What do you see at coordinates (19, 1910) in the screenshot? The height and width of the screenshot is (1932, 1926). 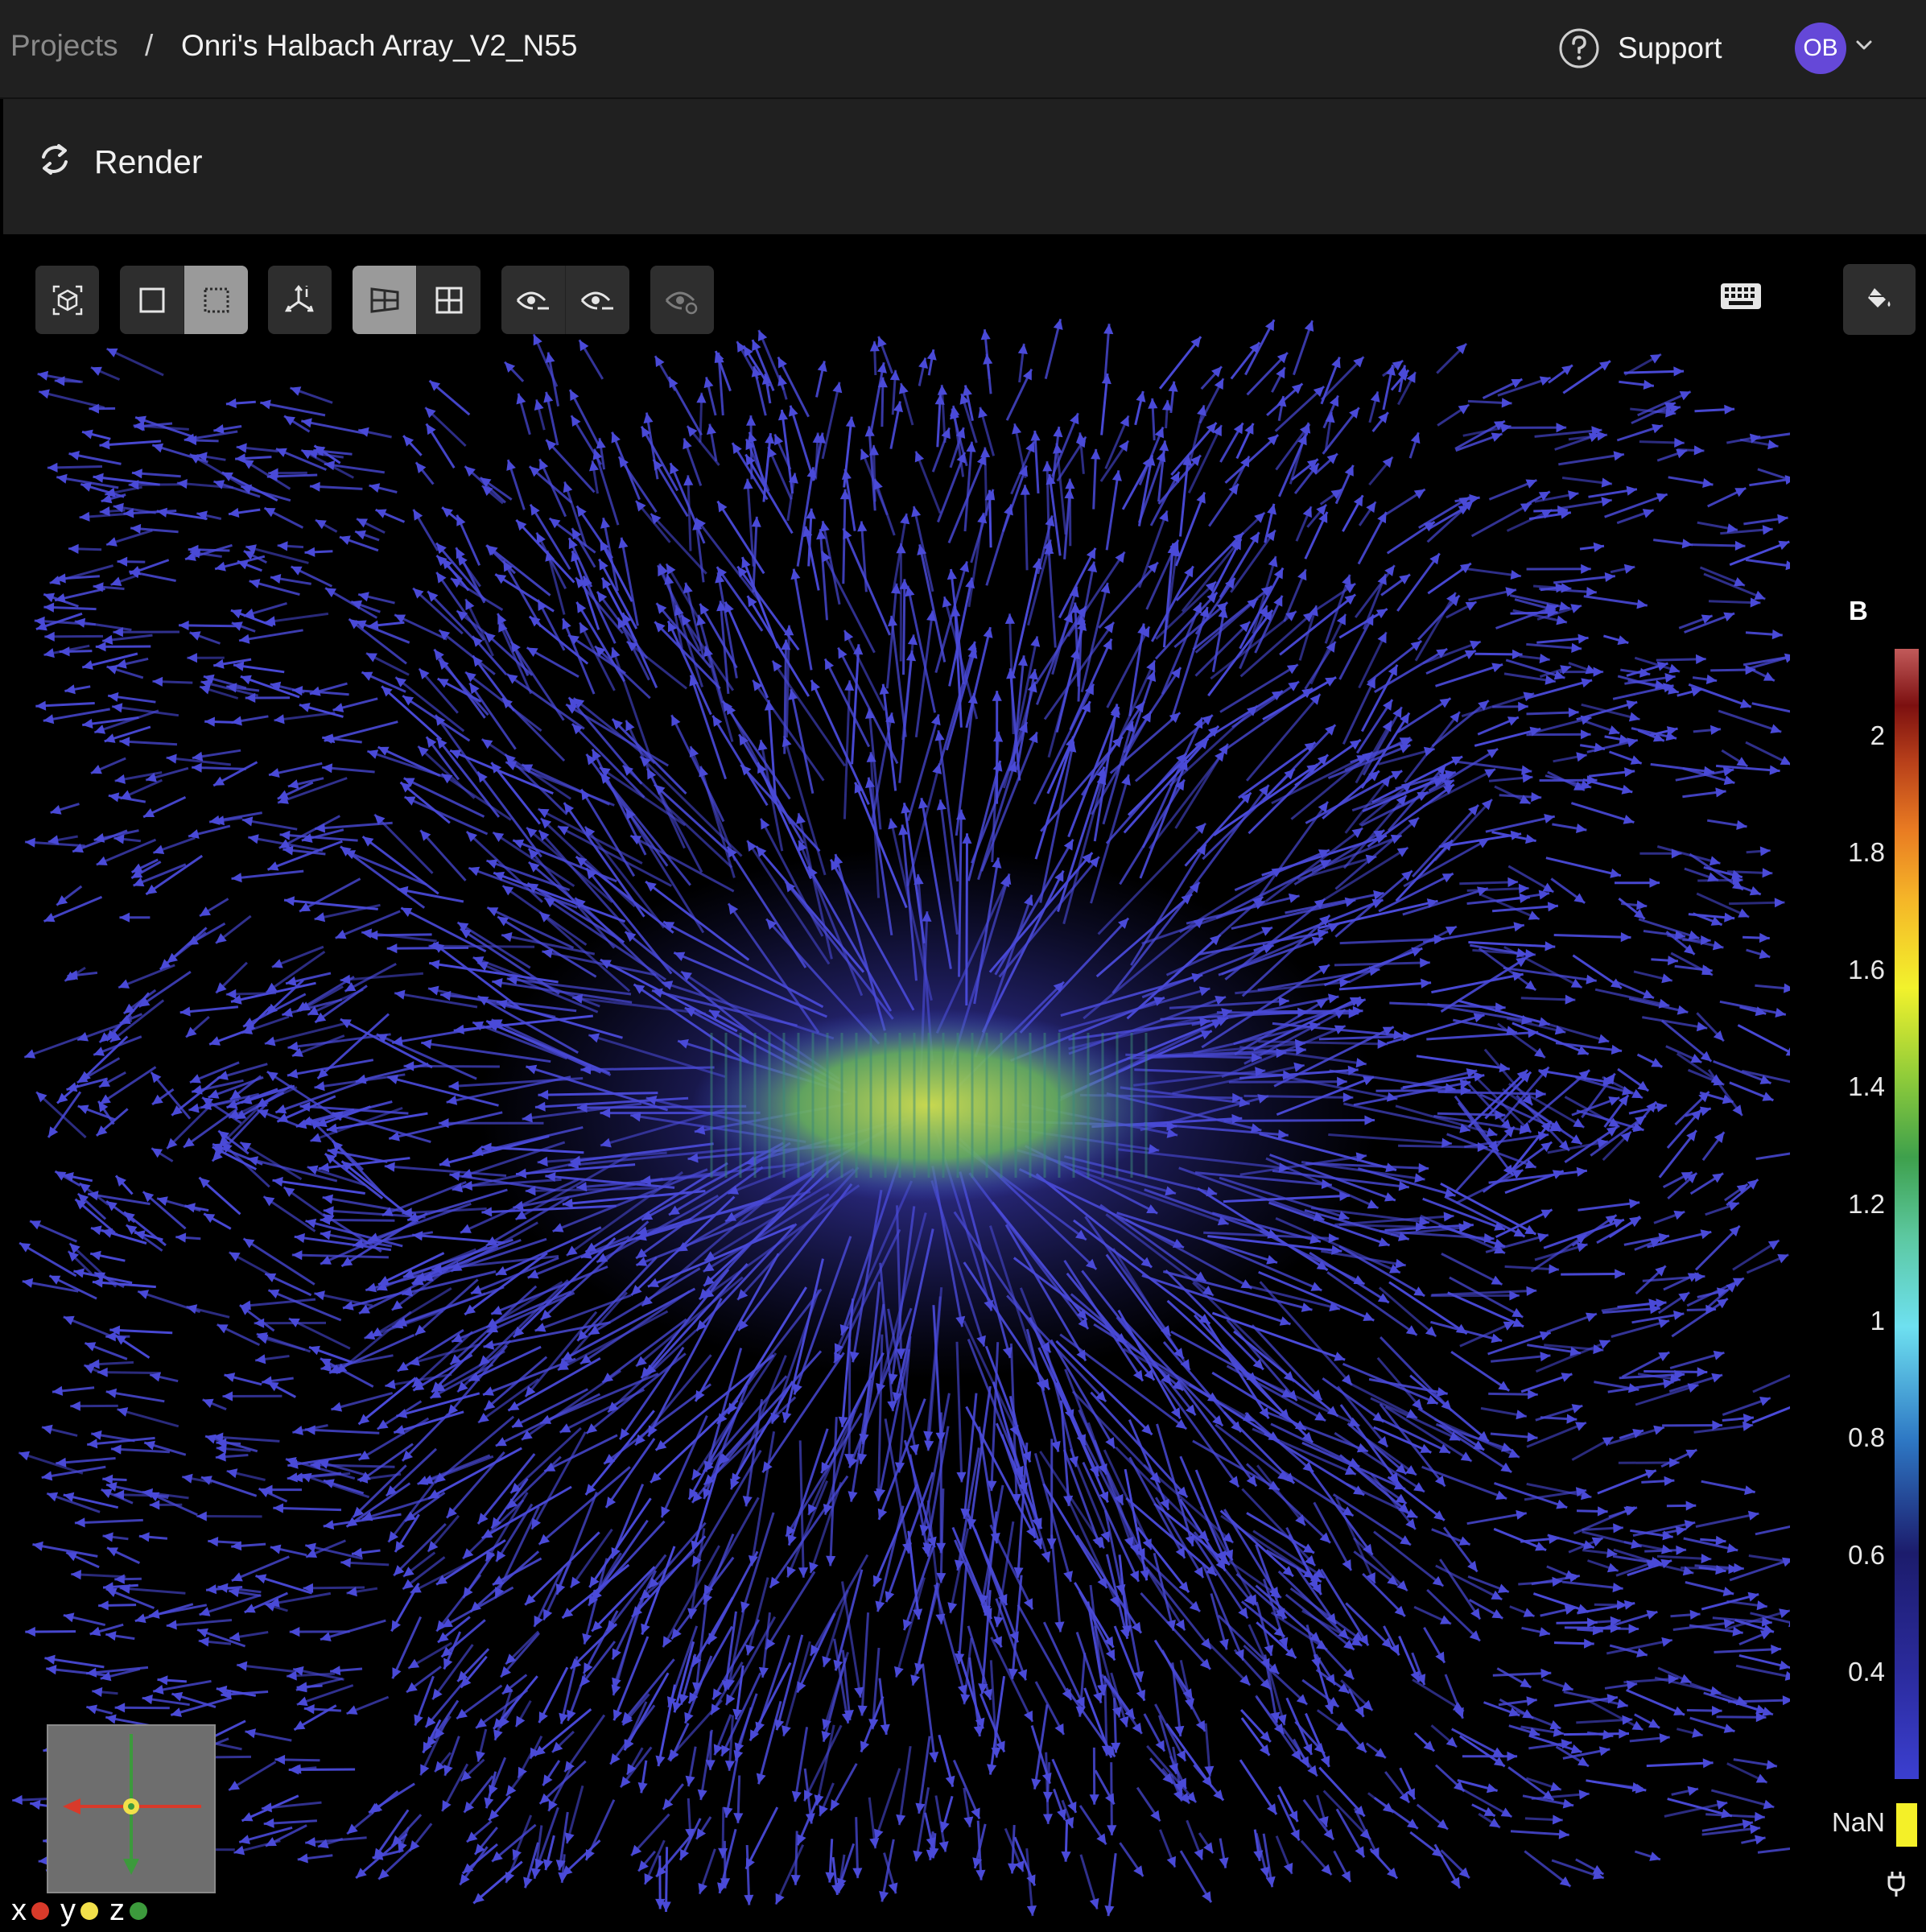 I see `x-axis-label: x` at bounding box center [19, 1910].